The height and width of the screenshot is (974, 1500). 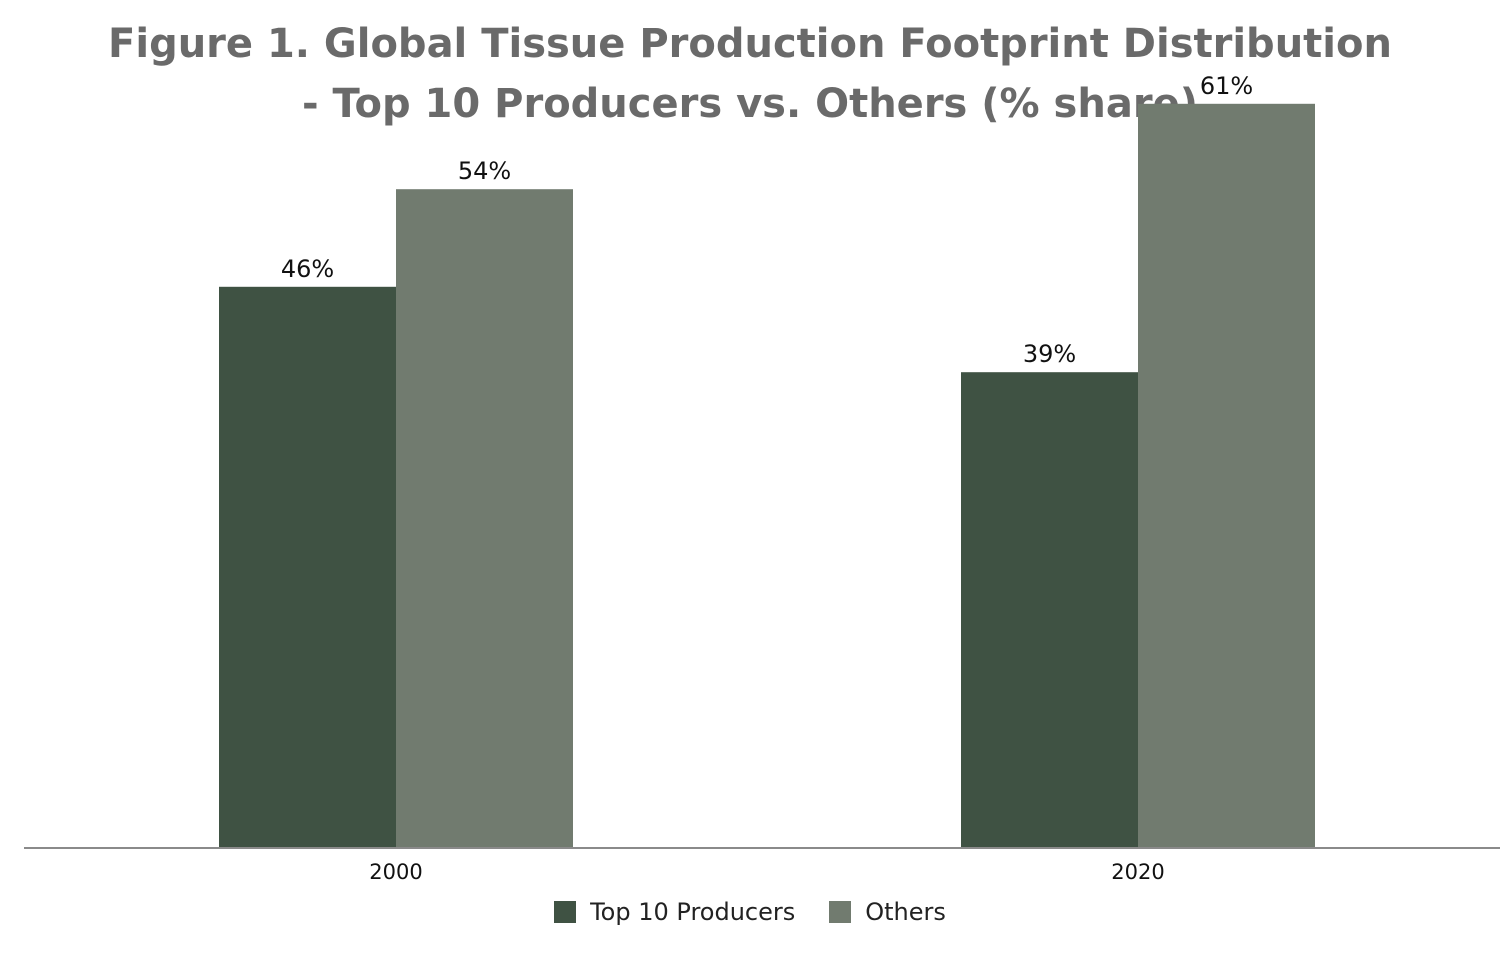 I want to click on legend-swatch-others, so click(x=840, y=912).